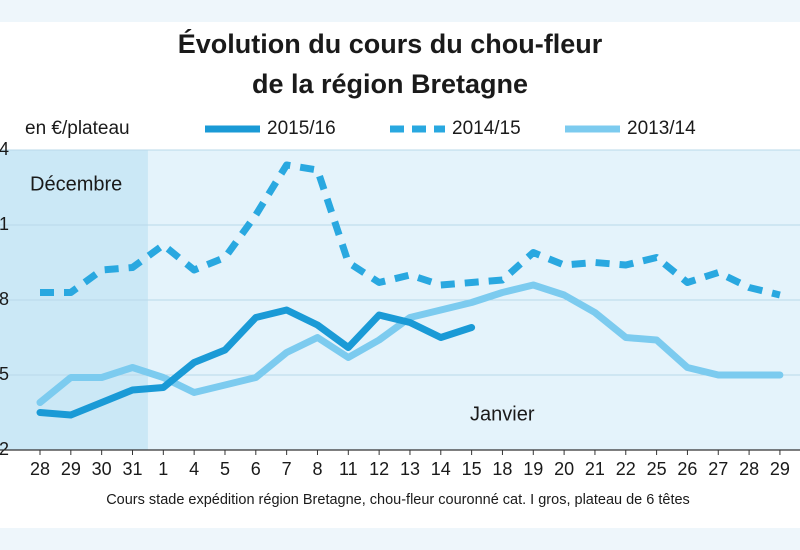 This screenshot has width=800, height=550. I want to click on y-tick-label: 5, so click(4, 374).